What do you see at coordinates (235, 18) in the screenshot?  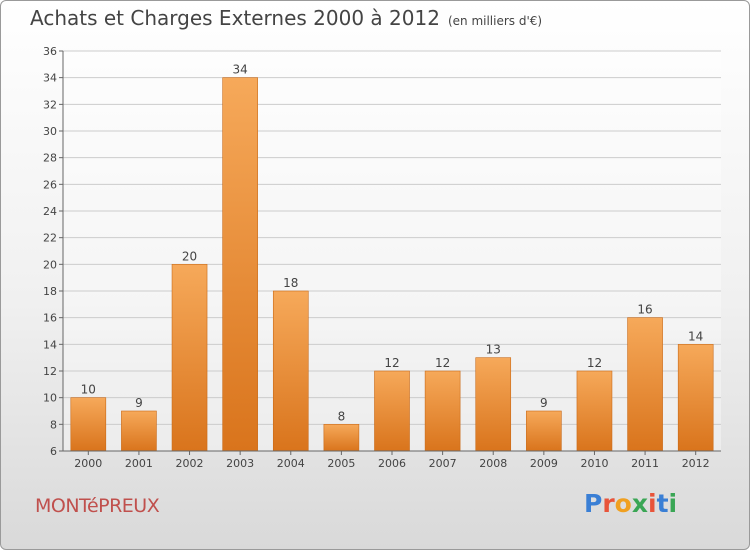 I see `title-text: Achats et Charges Externes 2000 à 2012` at bounding box center [235, 18].